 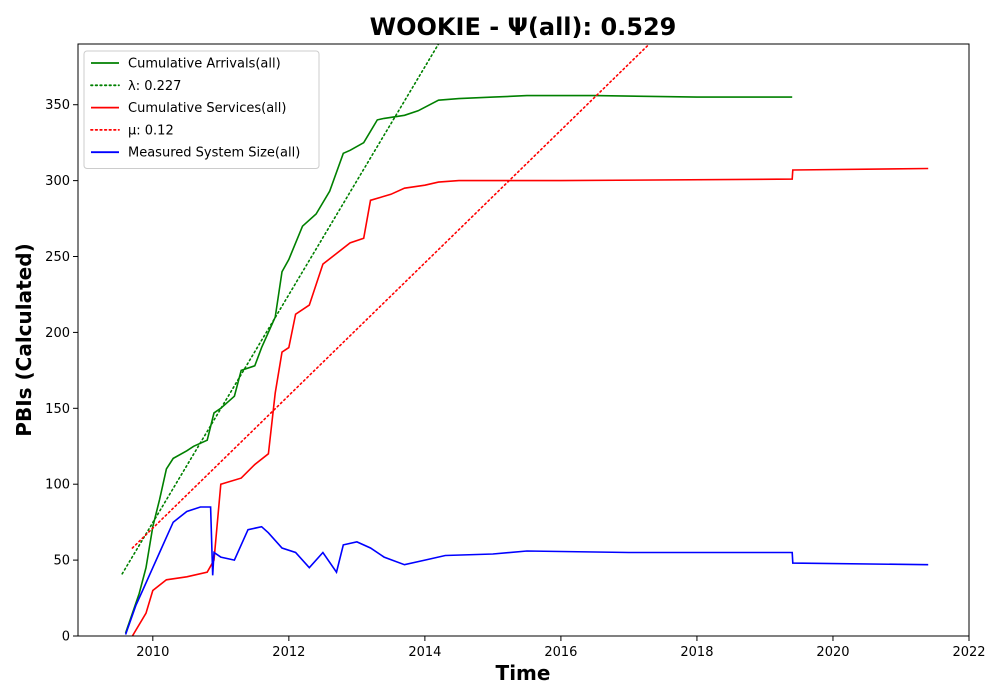 What do you see at coordinates (696, 652) in the screenshot?
I see `x-tick-label: 2018` at bounding box center [696, 652].